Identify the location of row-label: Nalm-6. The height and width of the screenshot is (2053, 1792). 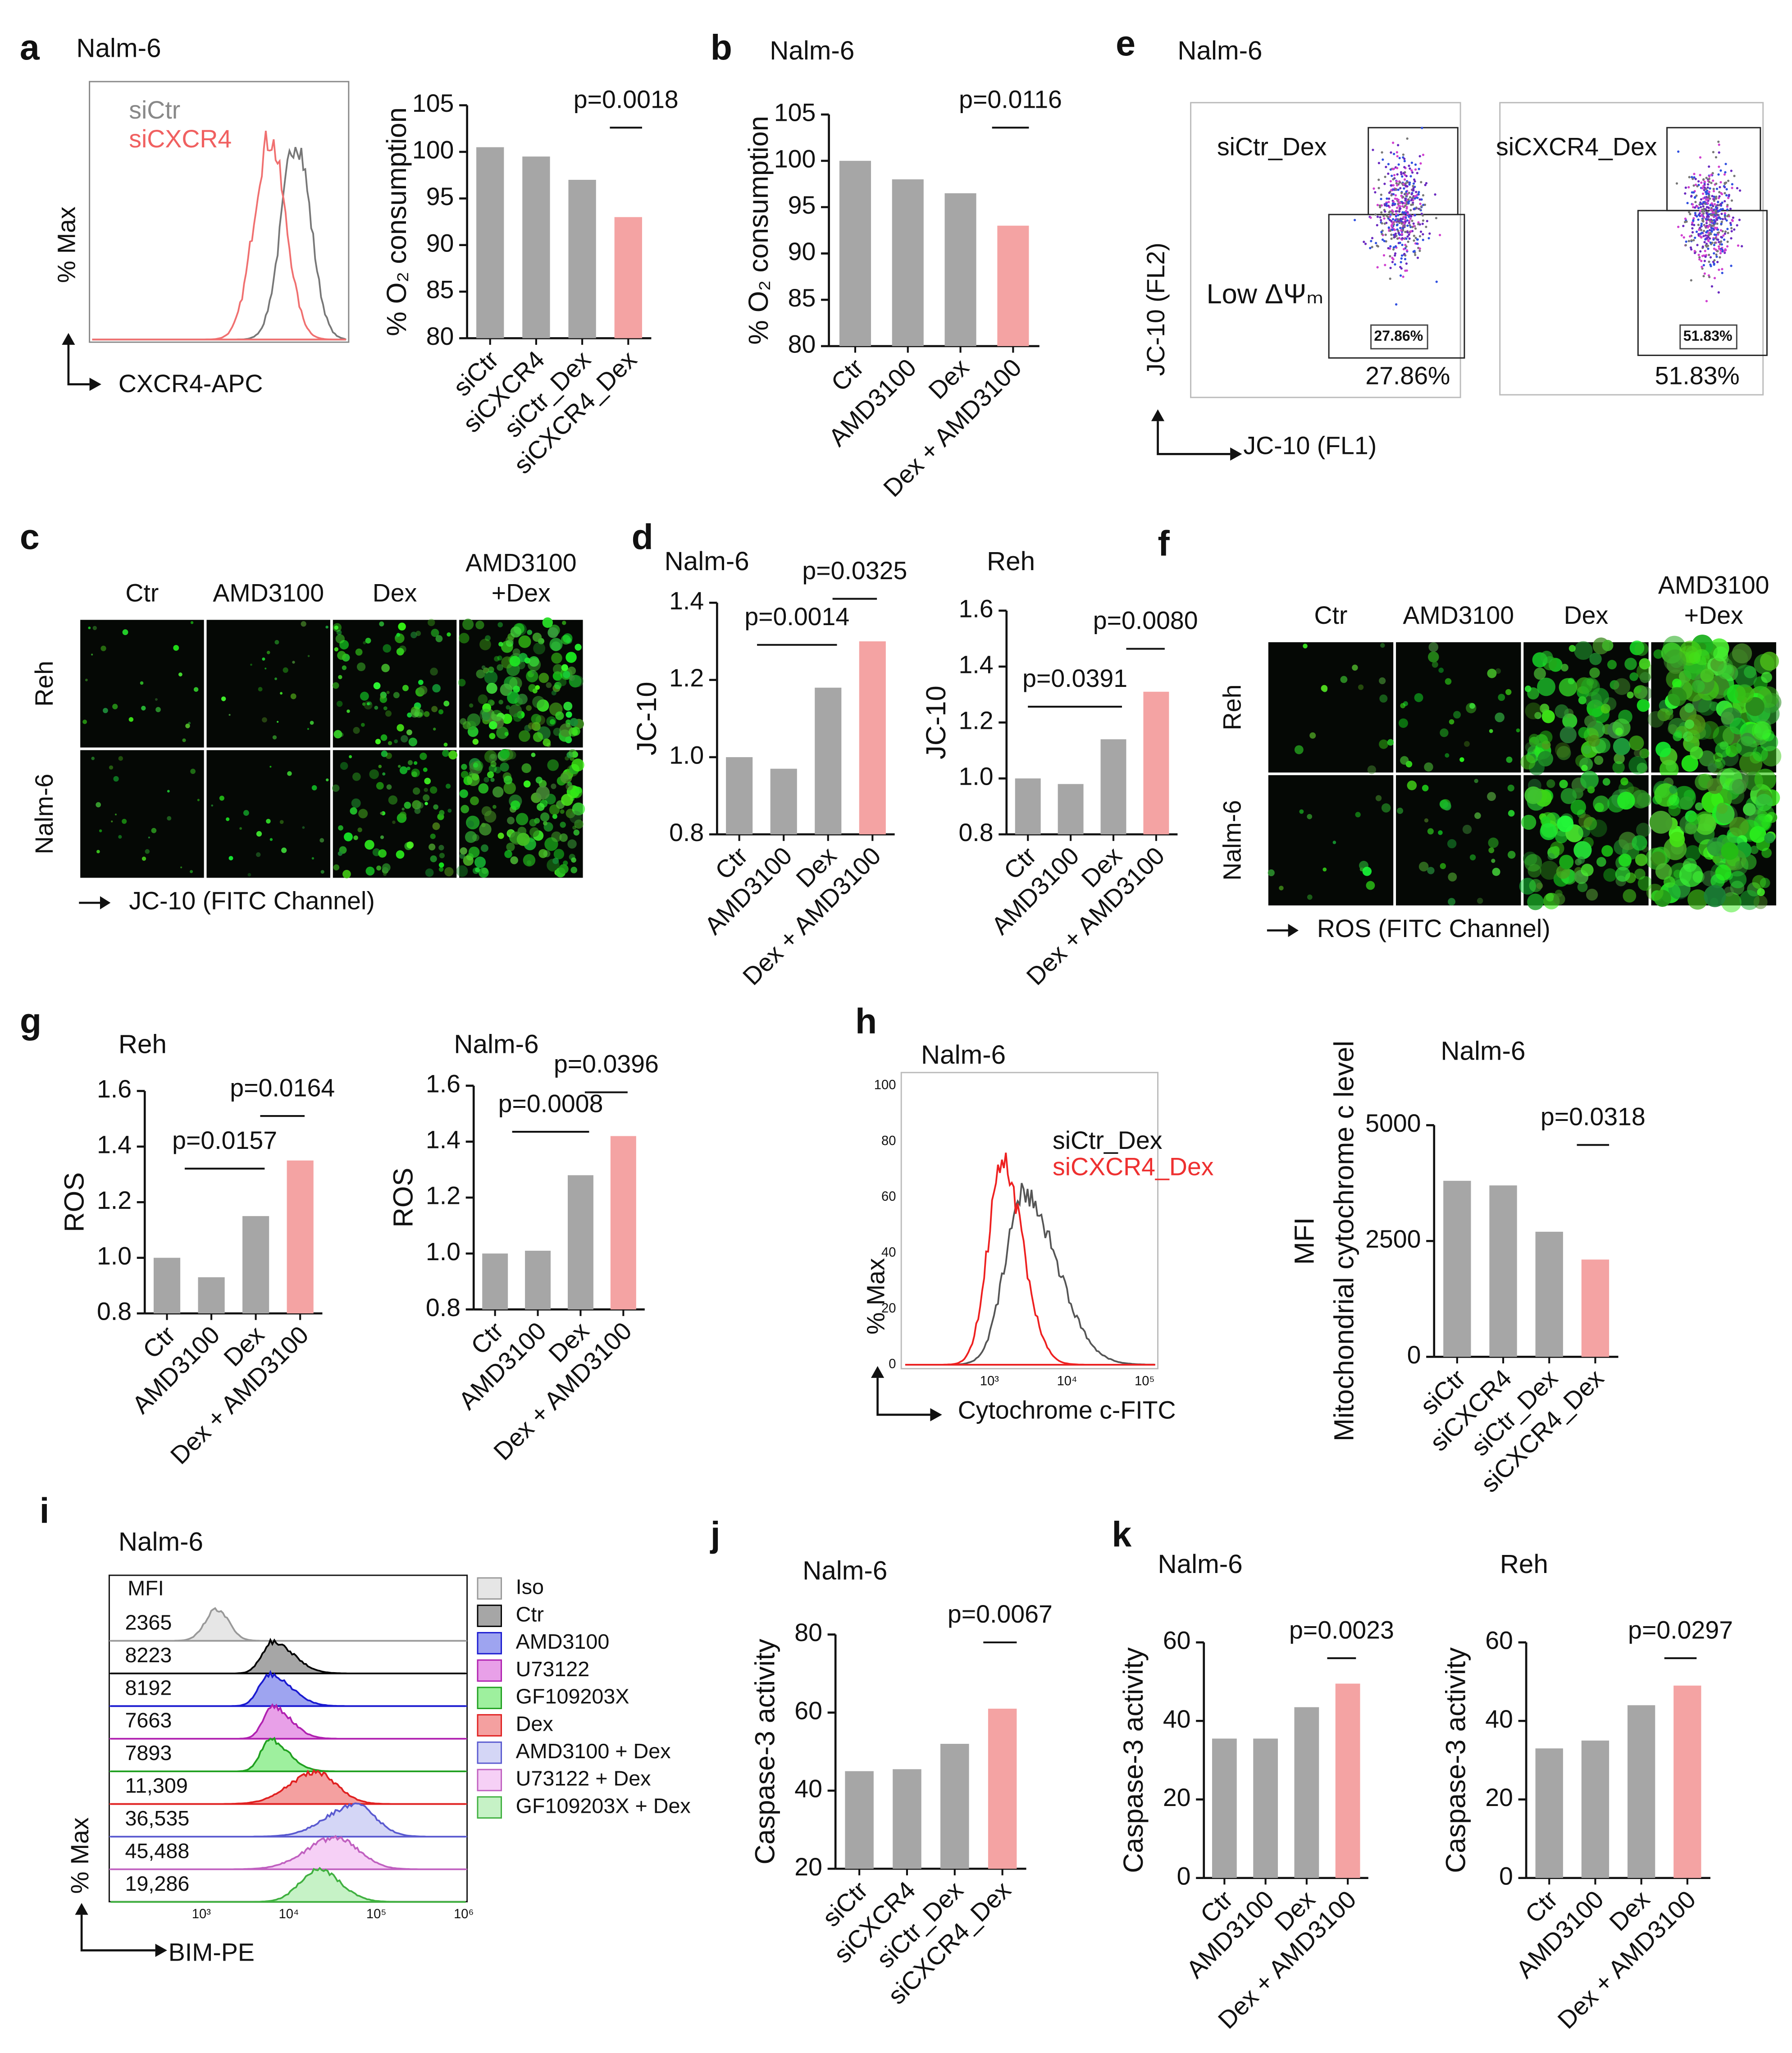
(44, 814).